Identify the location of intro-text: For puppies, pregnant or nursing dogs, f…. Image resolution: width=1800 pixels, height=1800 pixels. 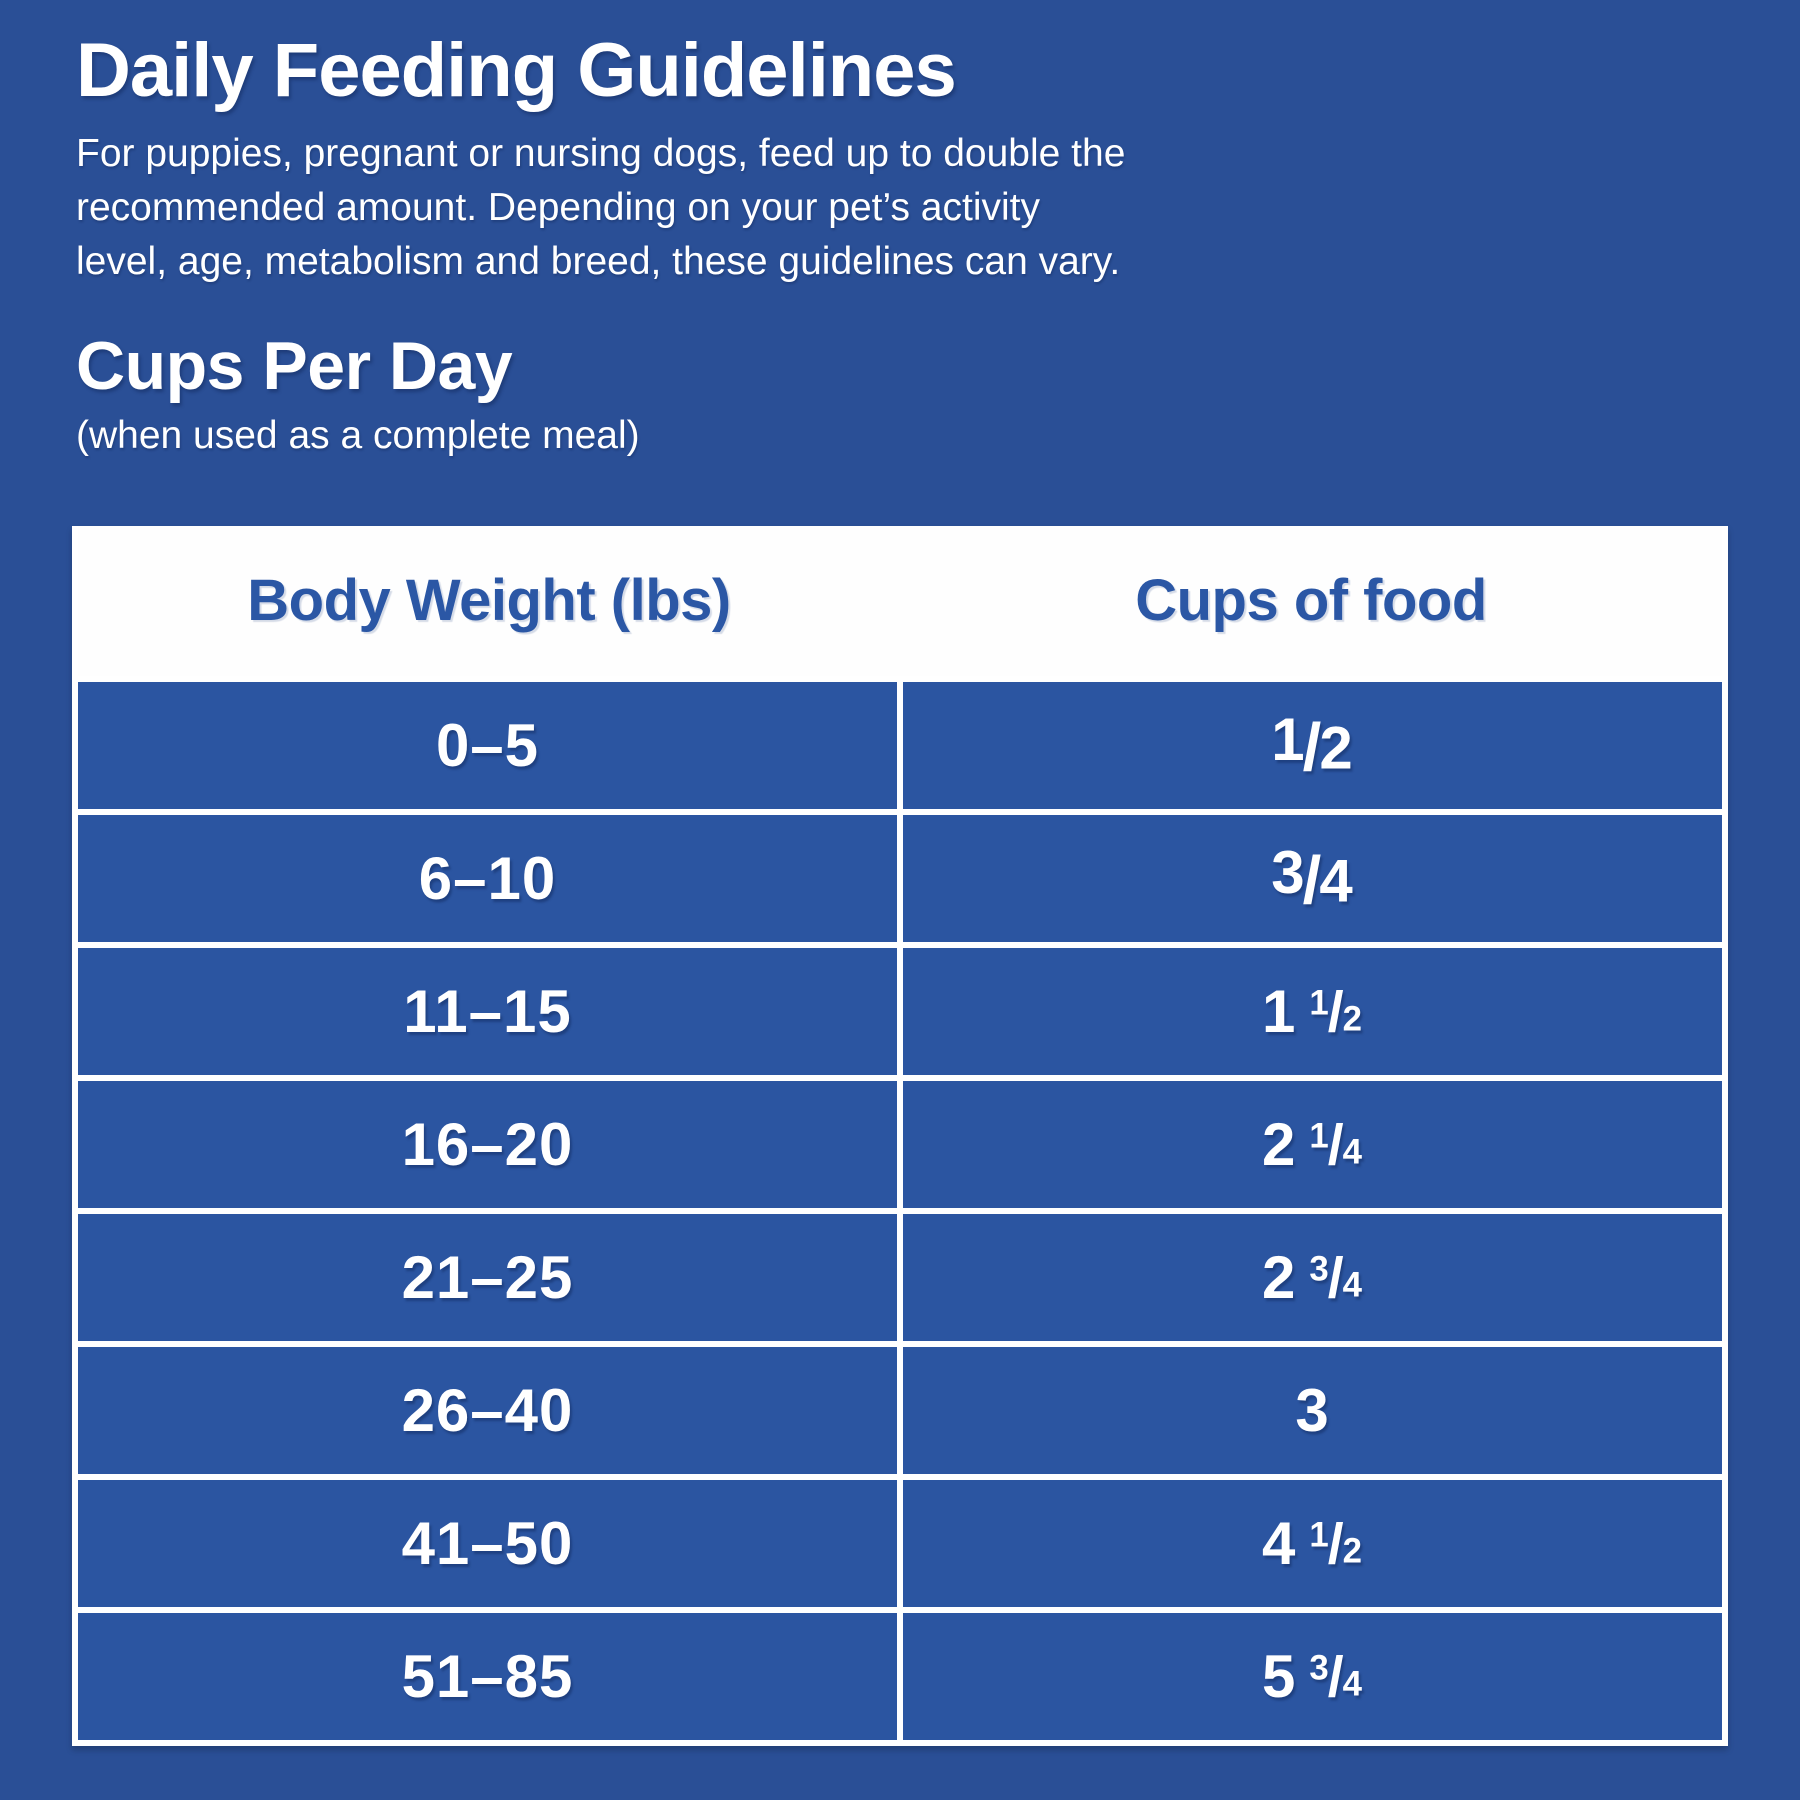
(902, 208).